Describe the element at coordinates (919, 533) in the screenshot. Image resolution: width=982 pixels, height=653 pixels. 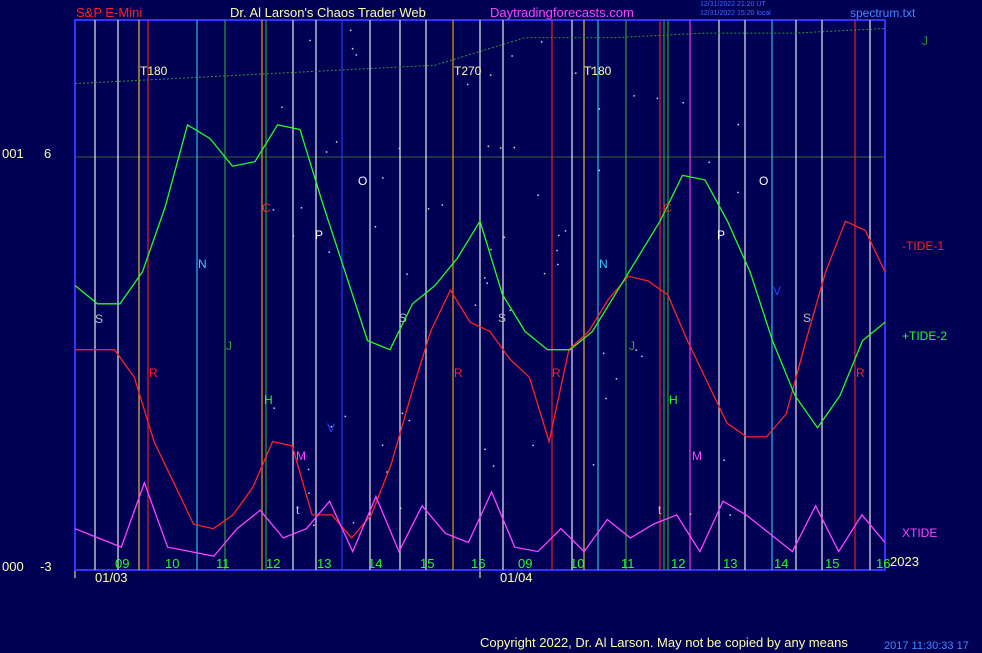
I see `legend-xtide: XTIDE` at that location.